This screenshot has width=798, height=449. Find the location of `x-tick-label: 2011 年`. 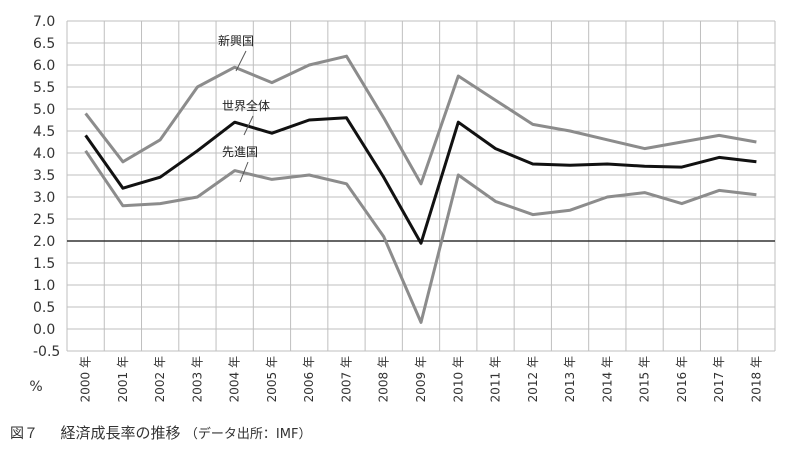

x-tick-label: 2011 年 is located at coordinates (496, 379).